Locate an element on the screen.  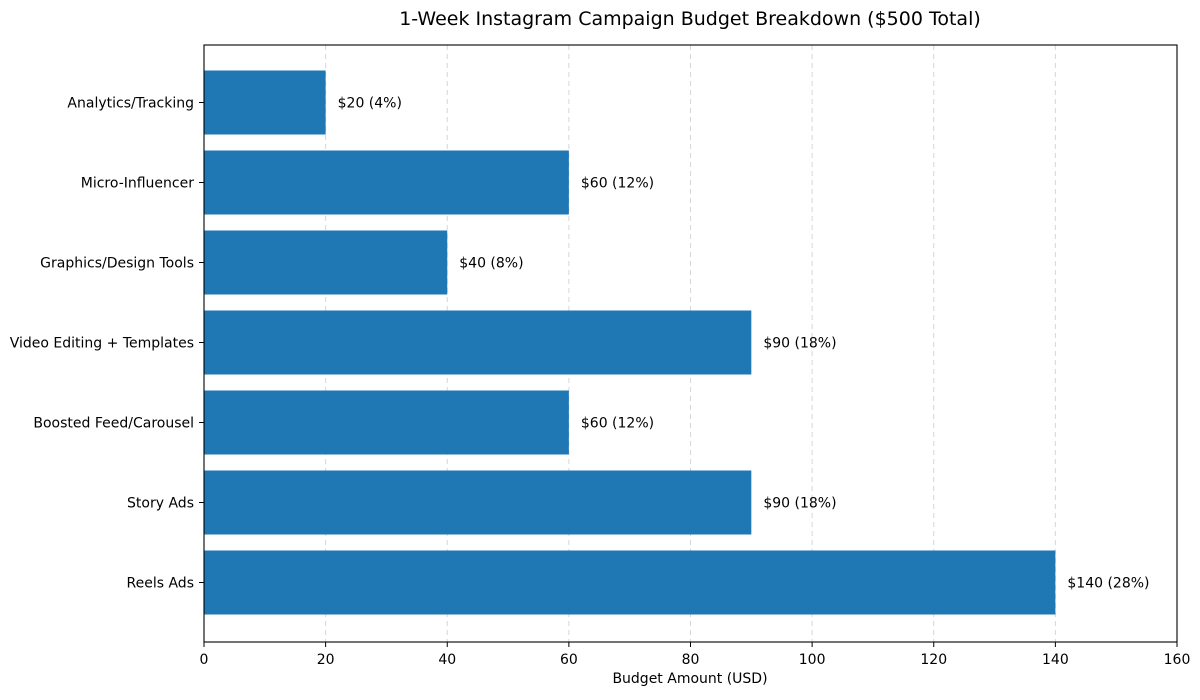
data-label: $20 (4%) is located at coordinates (370, 104).